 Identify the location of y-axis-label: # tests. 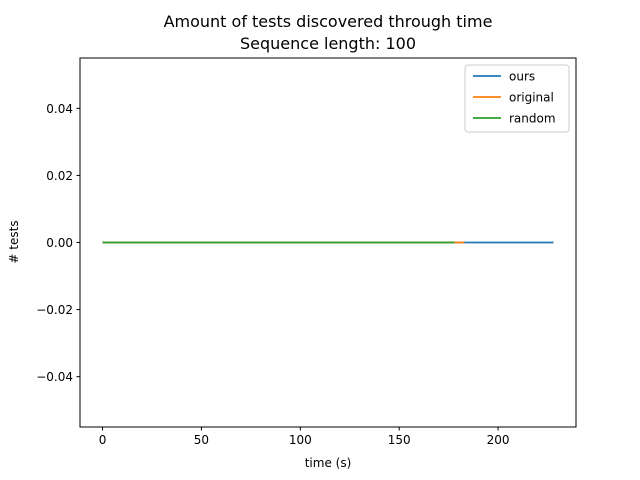
(14, 241).